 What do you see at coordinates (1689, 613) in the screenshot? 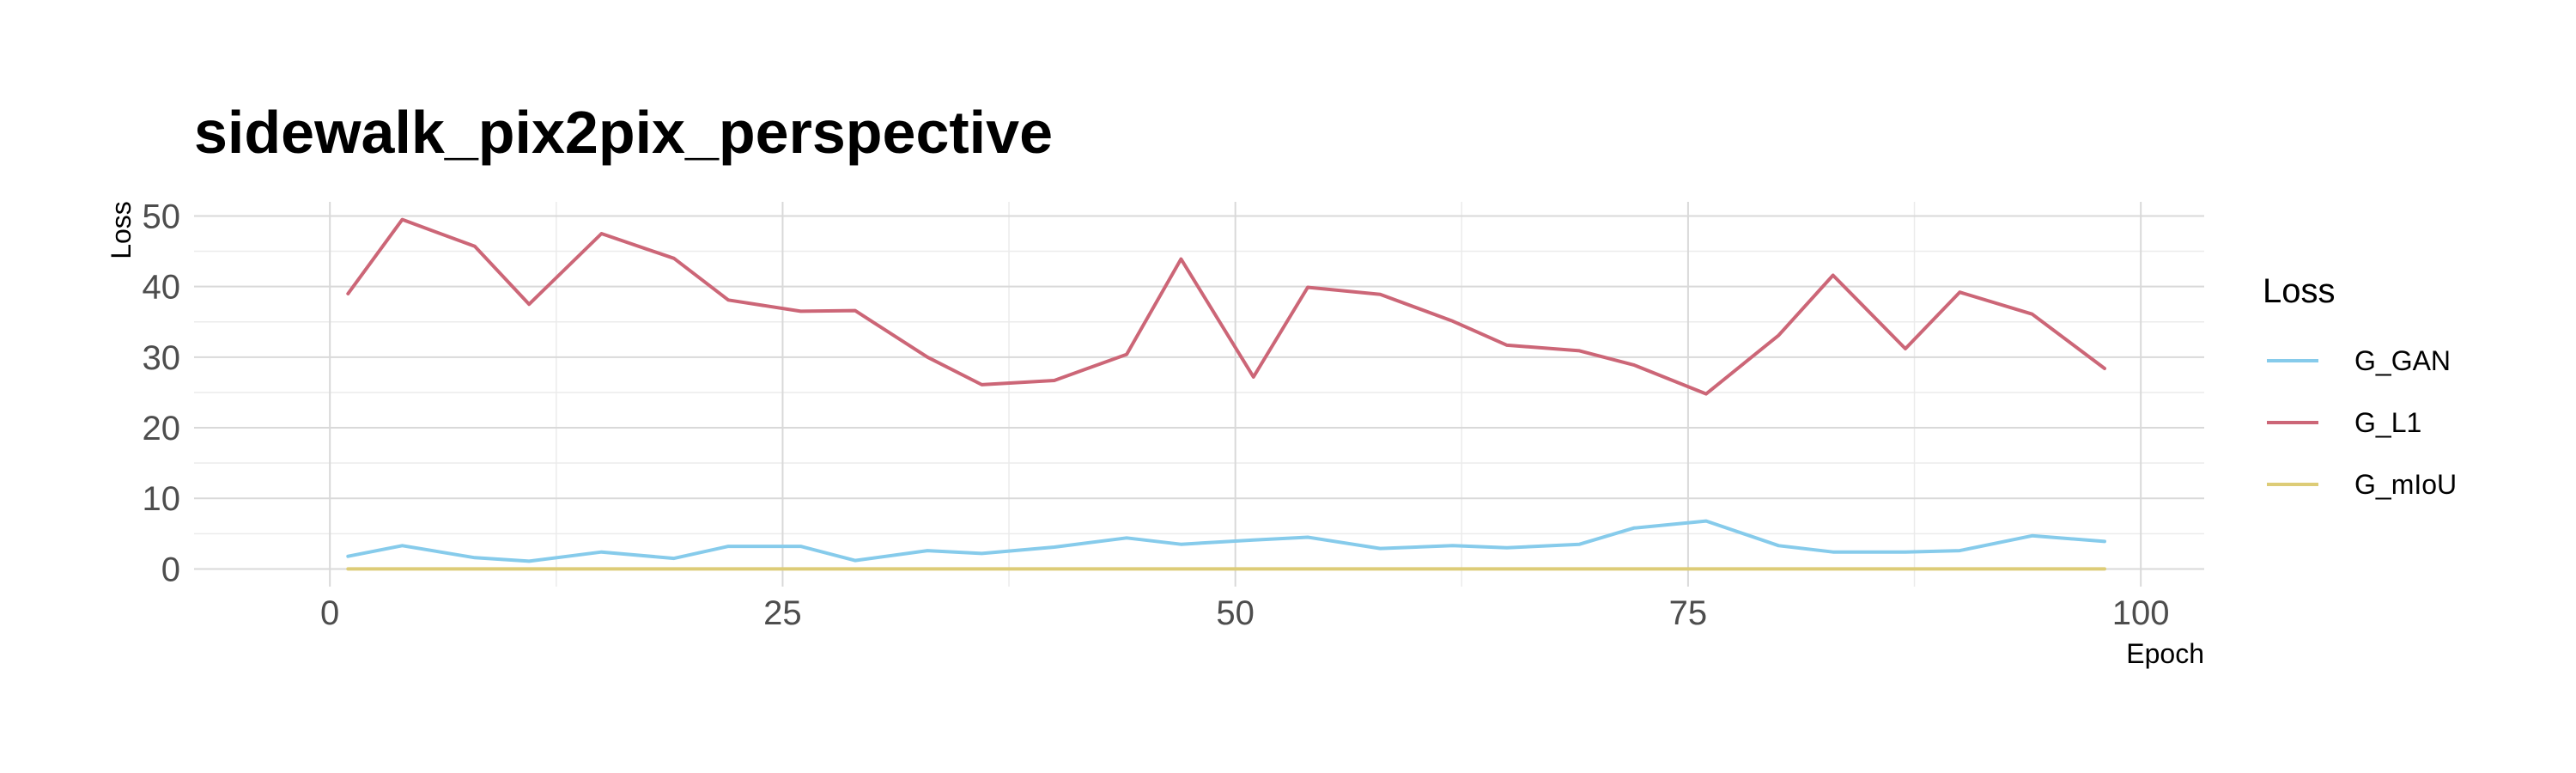
I see `x-tick-label: 75` at bounding box center [1689, 613].